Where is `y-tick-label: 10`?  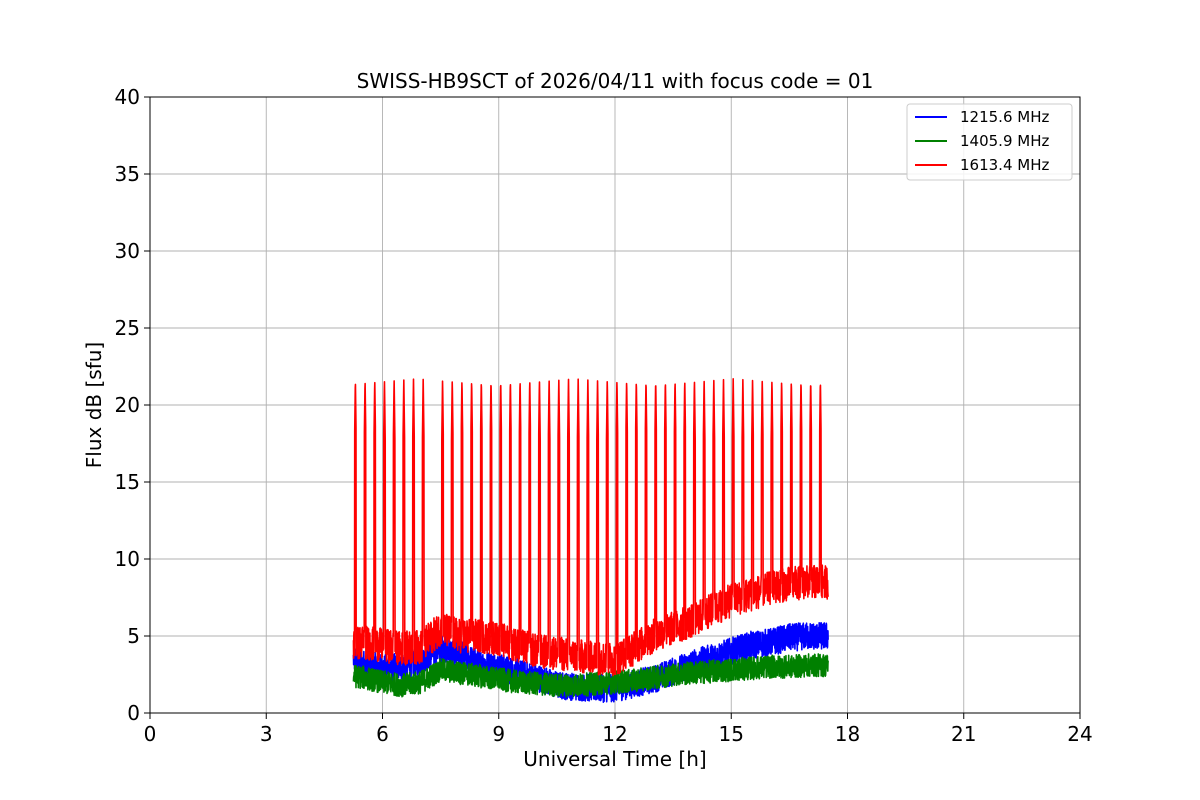 y-tick-label: 10 is located at coordinates (127, 559).